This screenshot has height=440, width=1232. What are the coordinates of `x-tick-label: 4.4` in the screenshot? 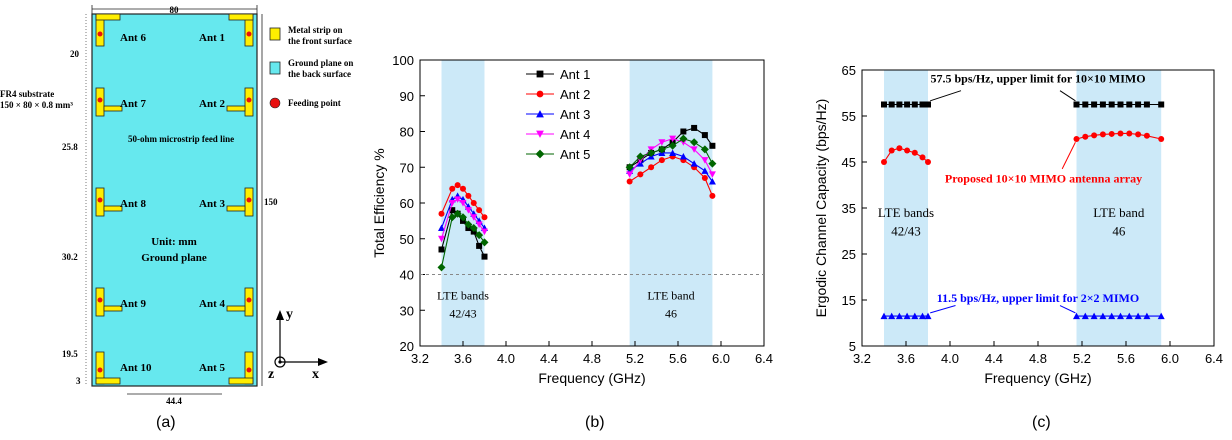 It's located at (994, 358).